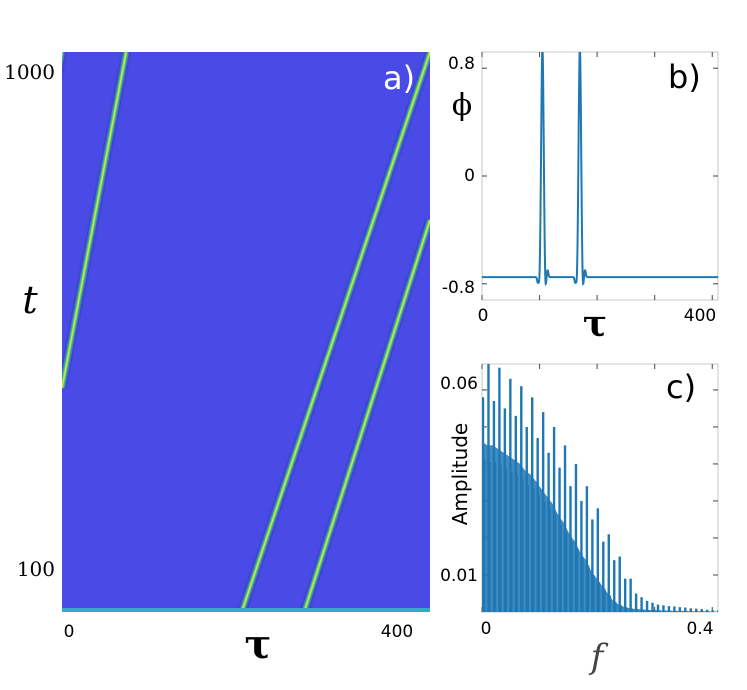 The width and height of the screenshot is (747, 690). What do you see at coordinates (700, 316) in the screenshot?
I see `panel-b-x-tick-right: 400` at bounding box center [700, 316].